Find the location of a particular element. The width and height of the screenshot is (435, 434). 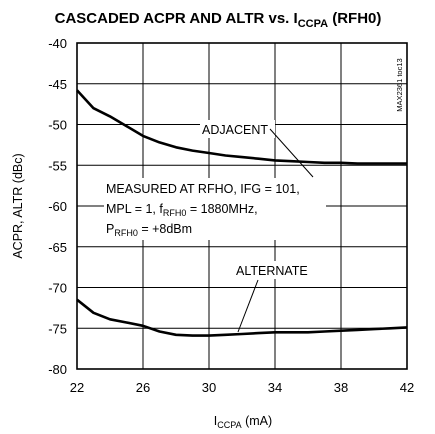

figure-code: MAX2361 toc13 is located at coordinates (399, 84).